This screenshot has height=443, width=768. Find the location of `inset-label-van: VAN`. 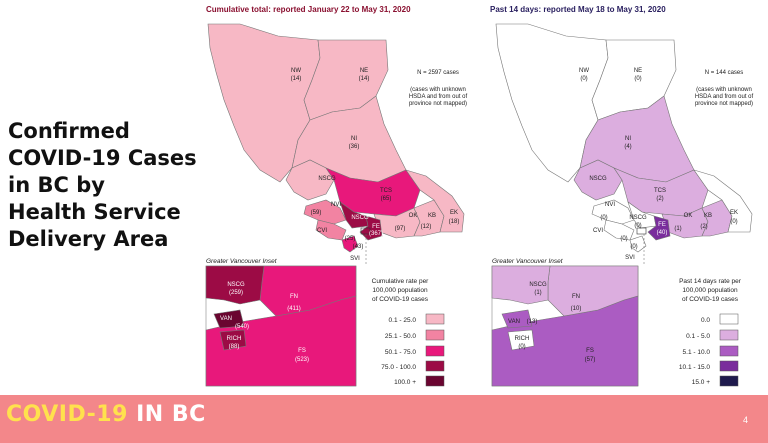

inset-label-van: VAN is located at coordinates (514, 322).